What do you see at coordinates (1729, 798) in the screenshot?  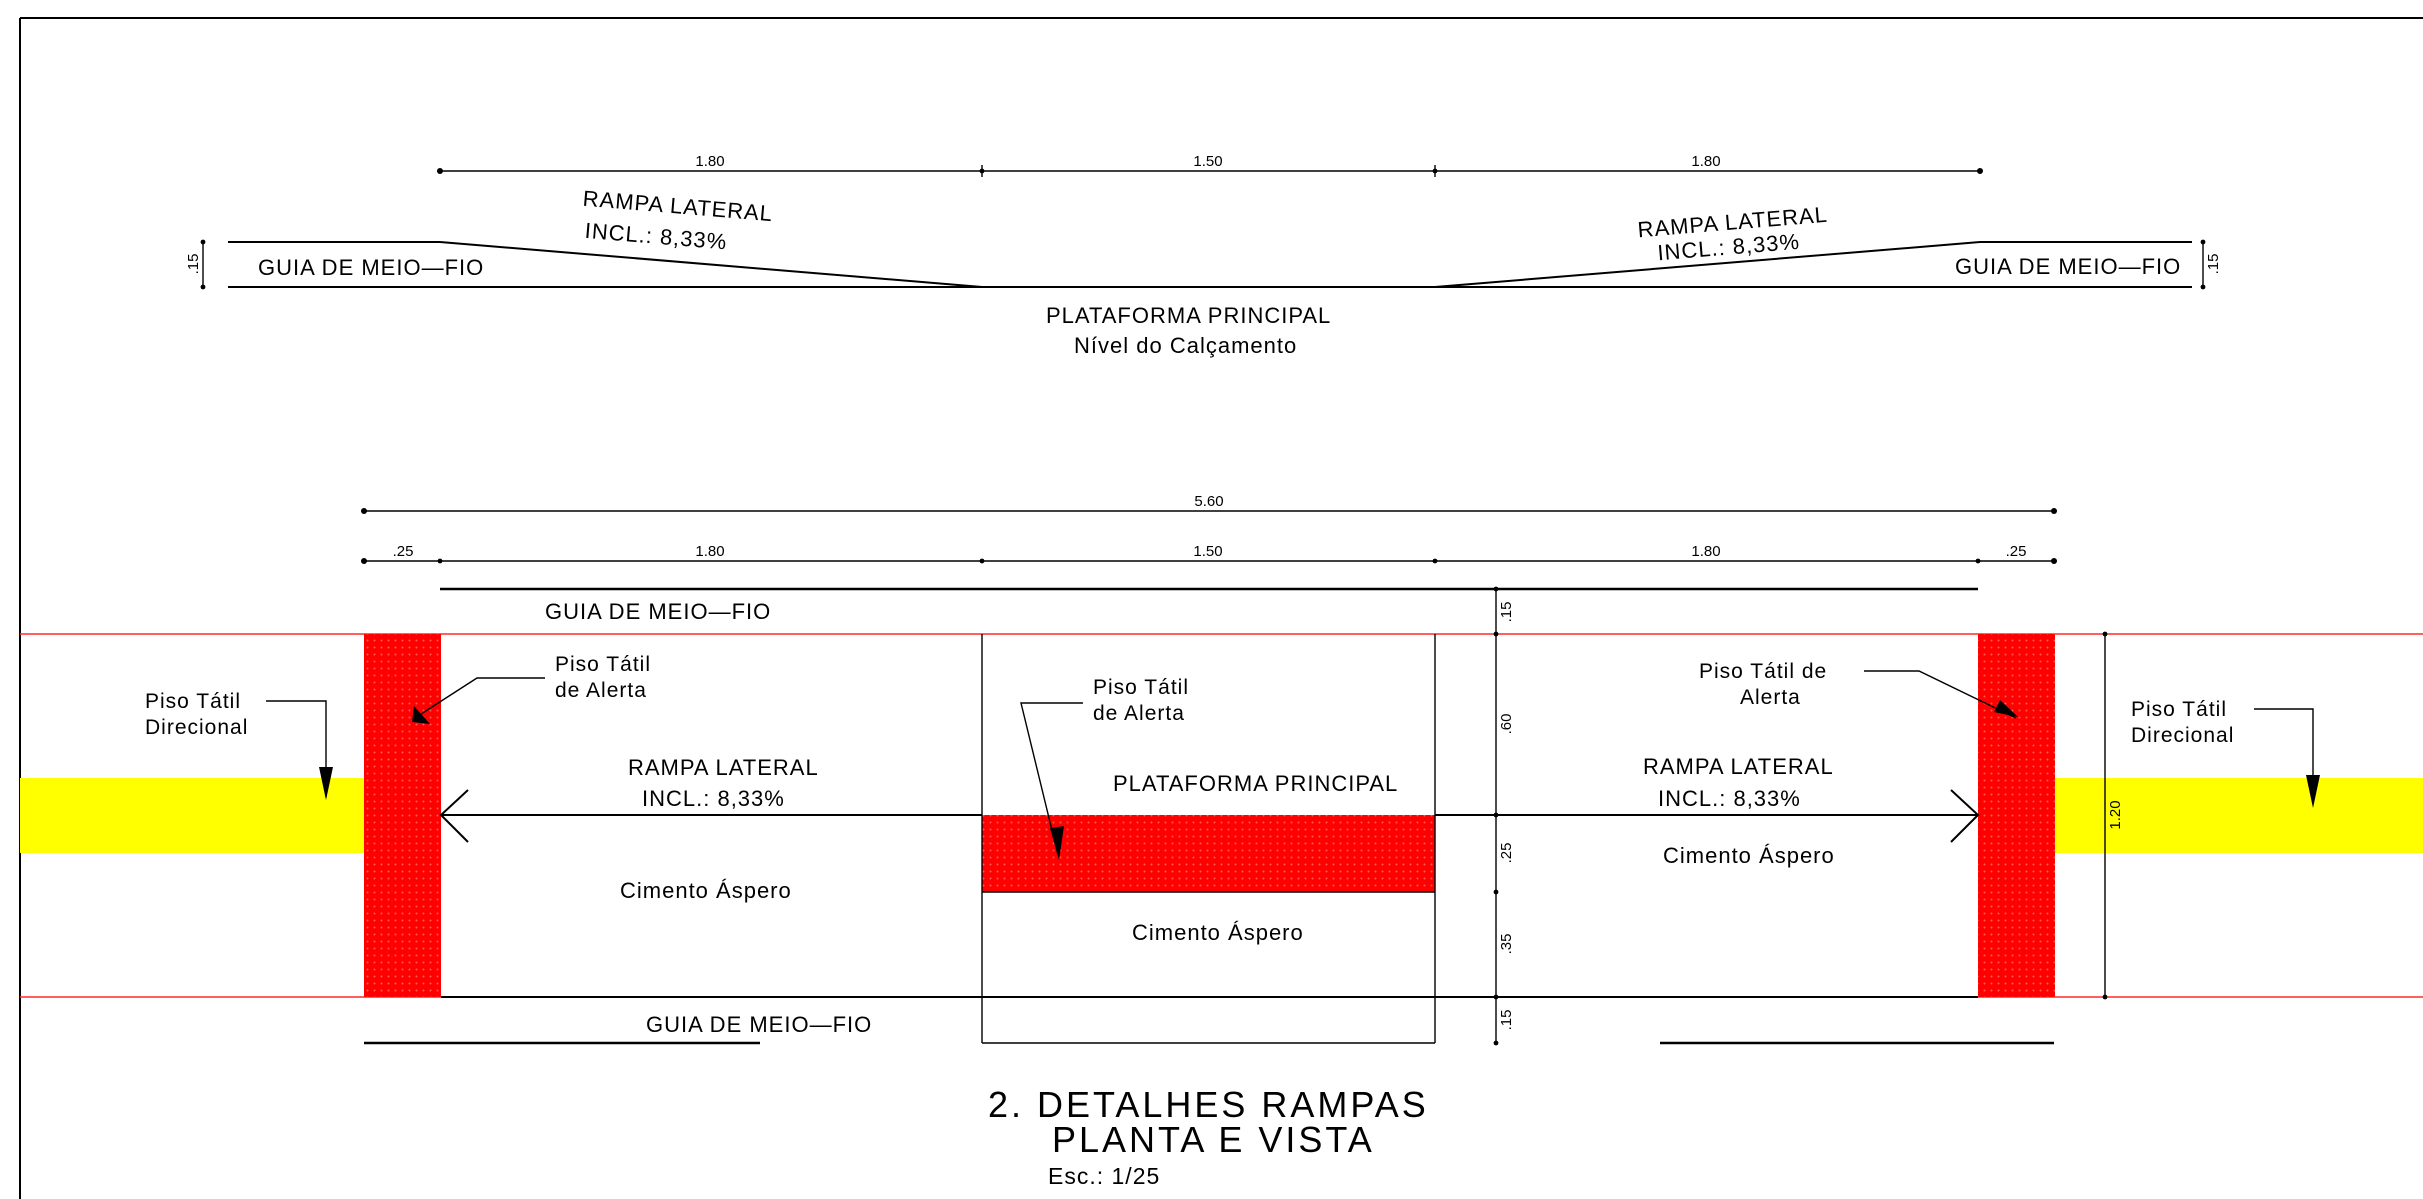 I see `plan-ramp-right-incl: INCL.: 8,33%` at bounding box center [1729, 798].